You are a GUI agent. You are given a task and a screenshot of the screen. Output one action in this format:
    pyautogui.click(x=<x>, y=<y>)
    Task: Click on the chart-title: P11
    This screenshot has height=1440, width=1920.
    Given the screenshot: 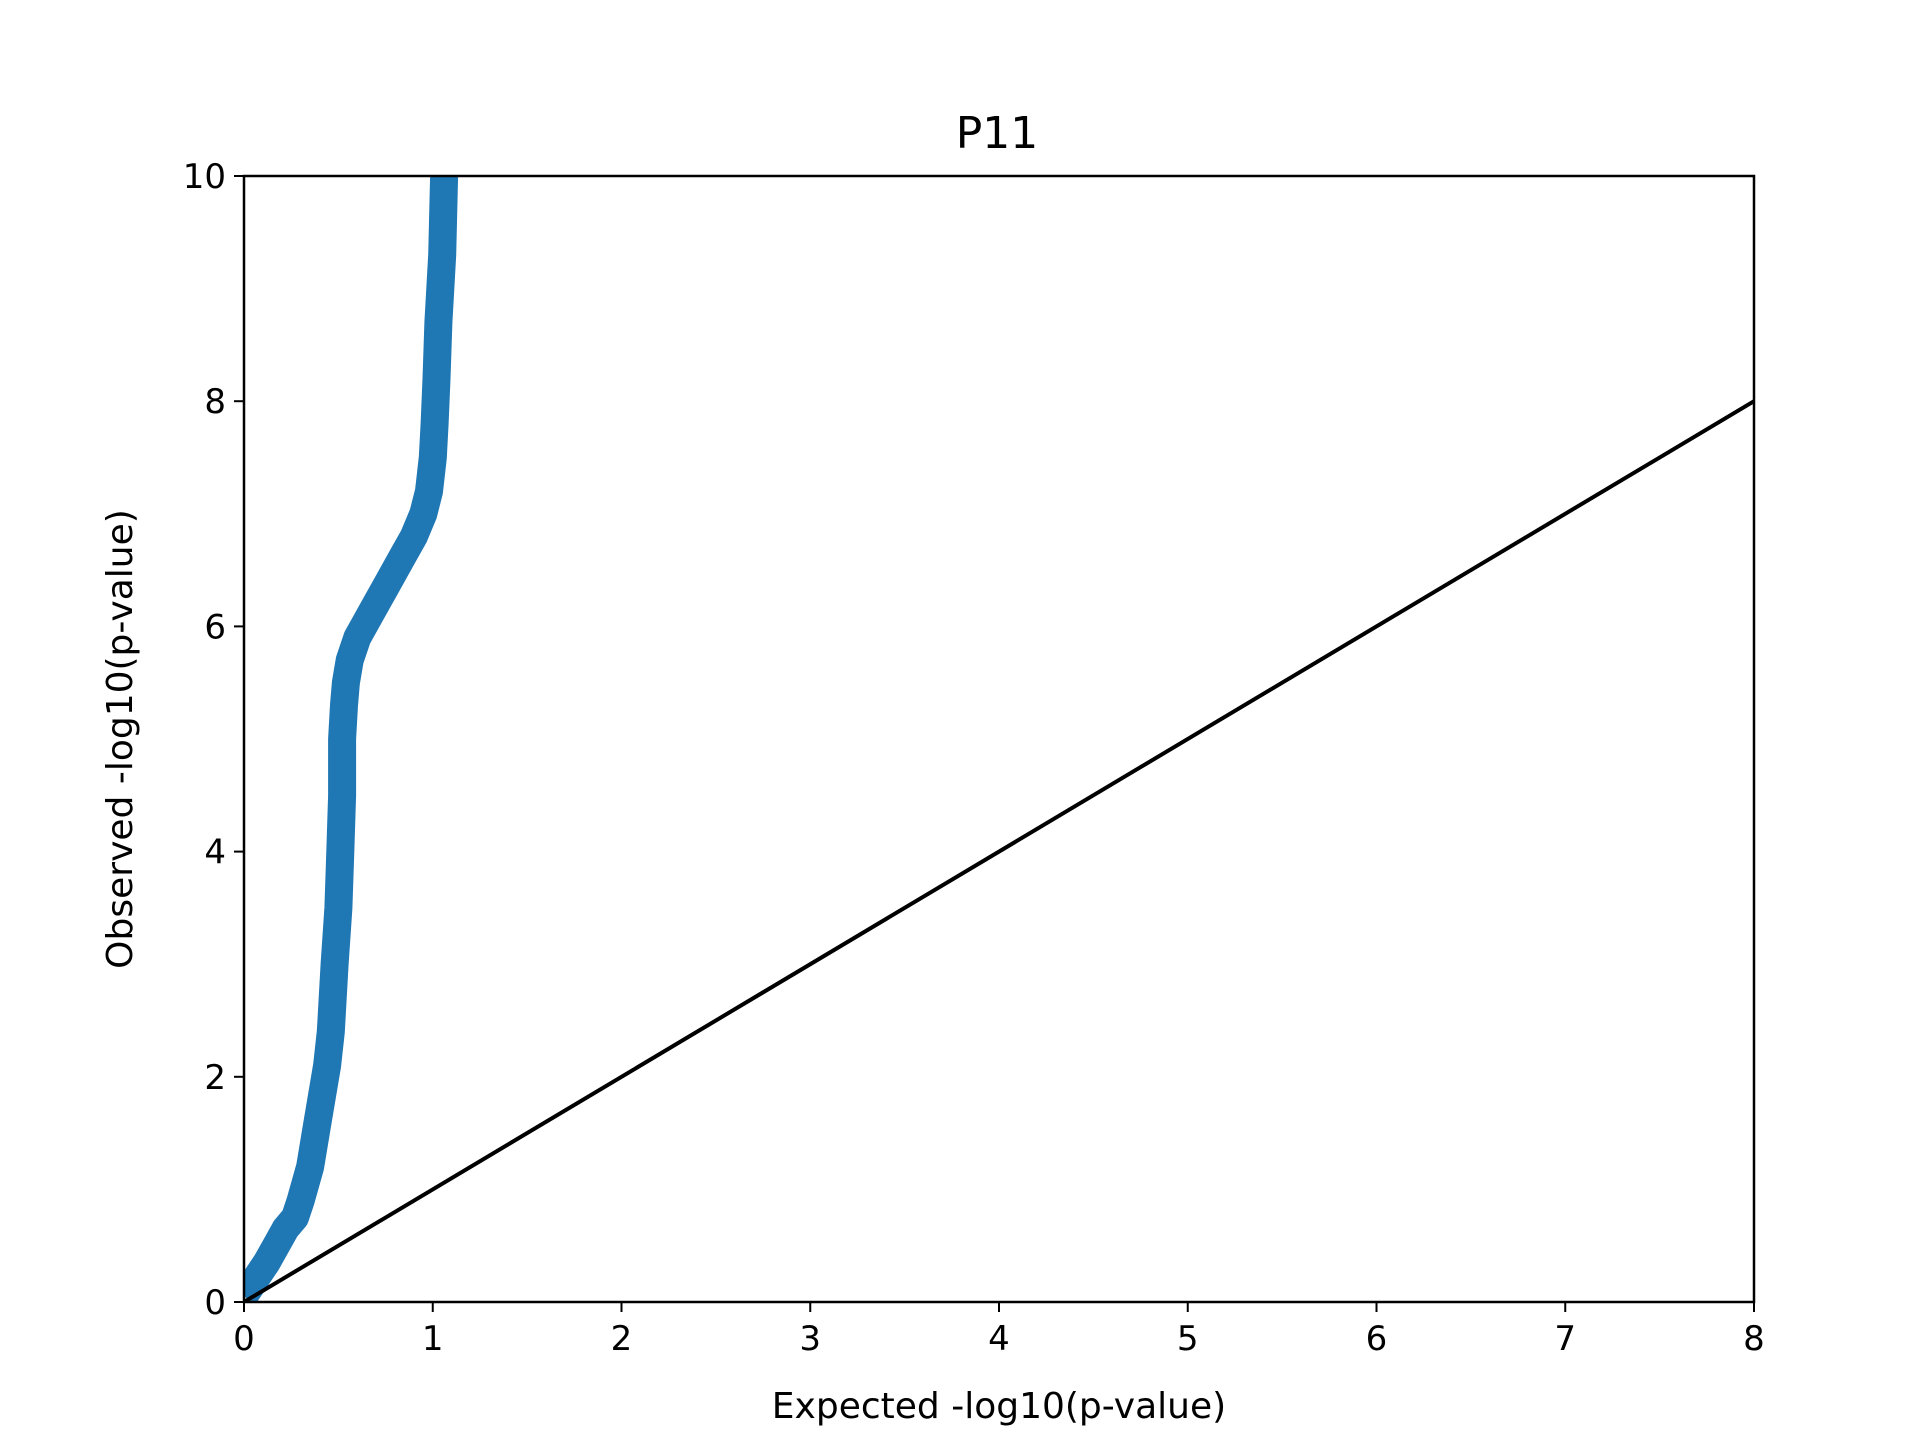 What is the action you would take?
    pyautogui.click(x=997, y=133)
    